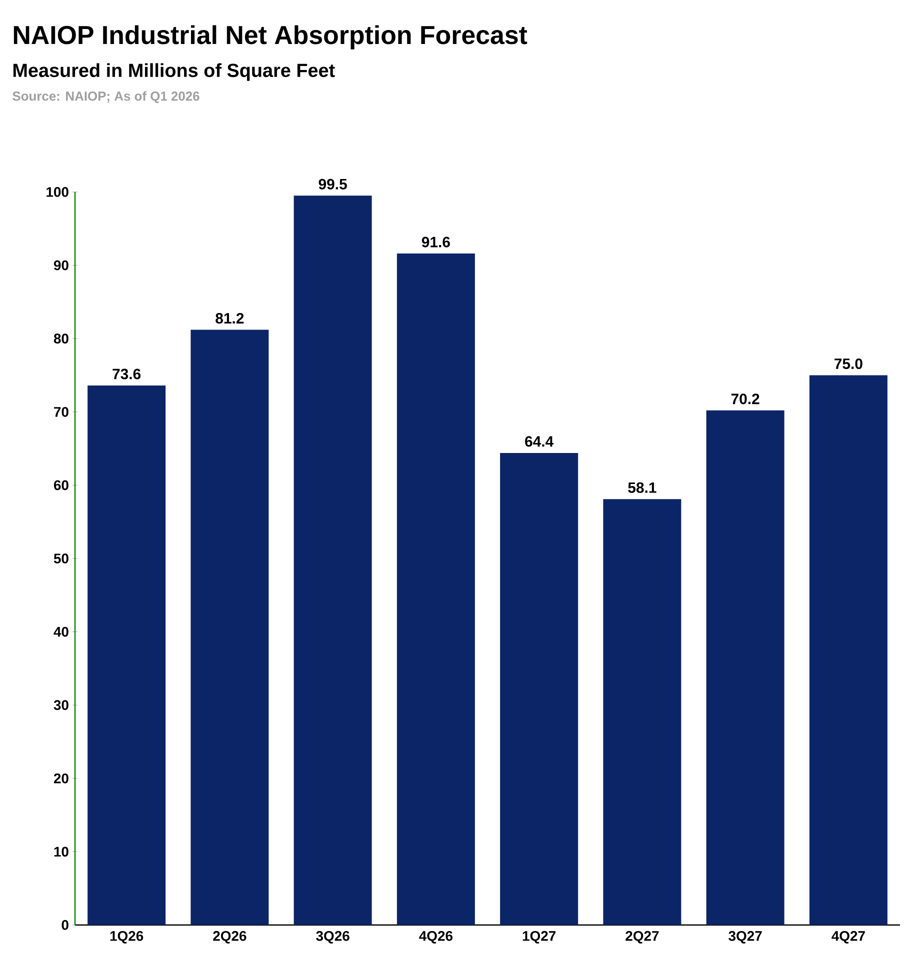 The width and height of the screenshot is (907, 961). What do you see at coordinates (61, 851) in the screenshot?
I see `y-tick-label: 10` at bounding box center [61, 851].